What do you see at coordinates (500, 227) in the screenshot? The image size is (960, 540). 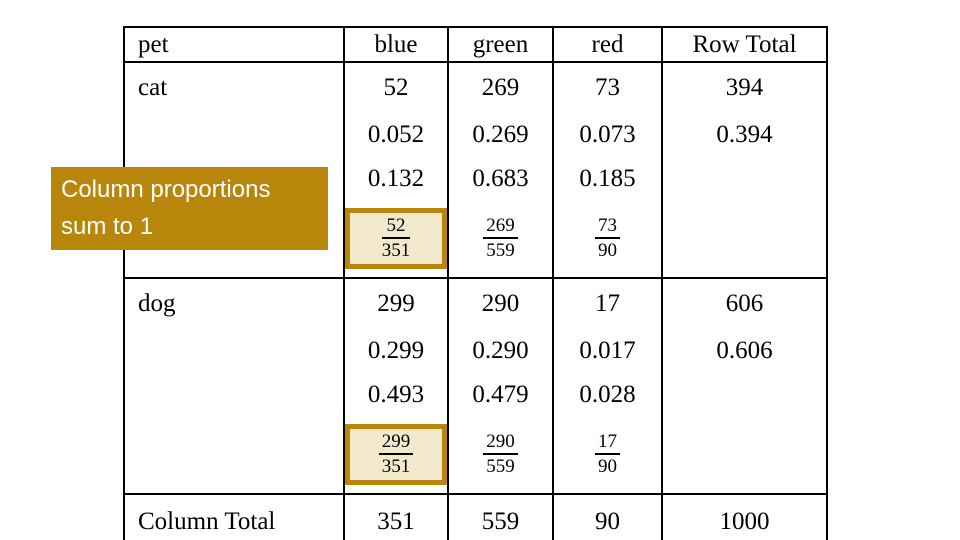 I see `fraction-numerator: 269` at bounding box center [500, 227].